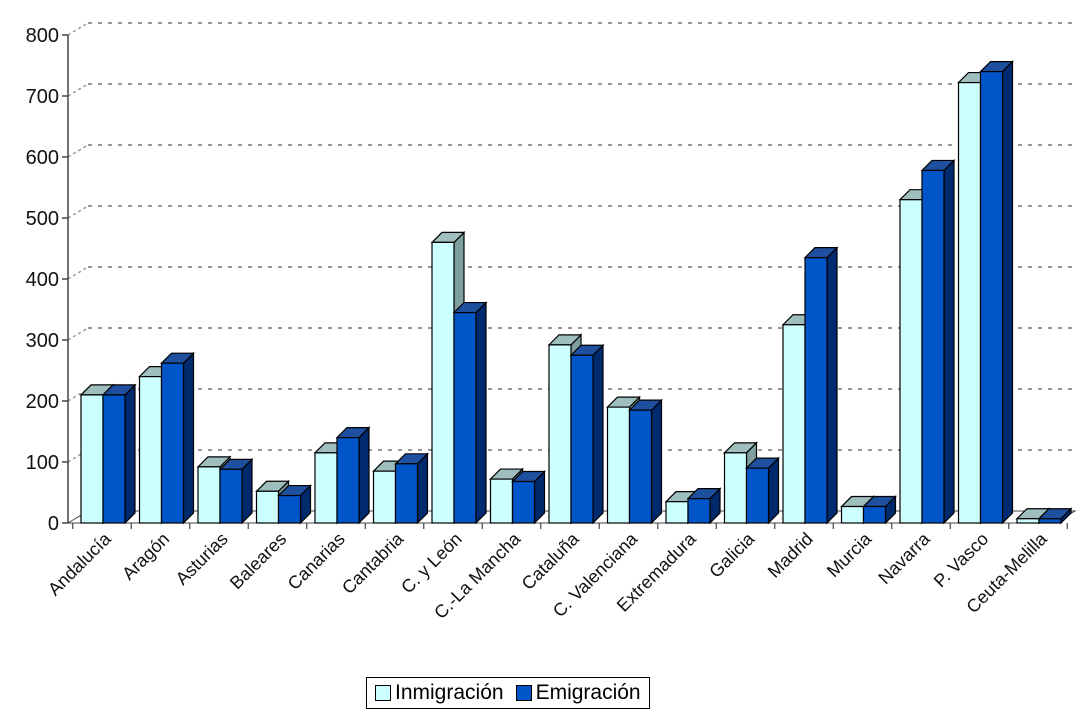 This screenshot has height=709, width=1081. What do you see at coordinates (523, 693) in the screenshot?
I see `legend-swatch-emigracion` at bounding box center [523, 693].